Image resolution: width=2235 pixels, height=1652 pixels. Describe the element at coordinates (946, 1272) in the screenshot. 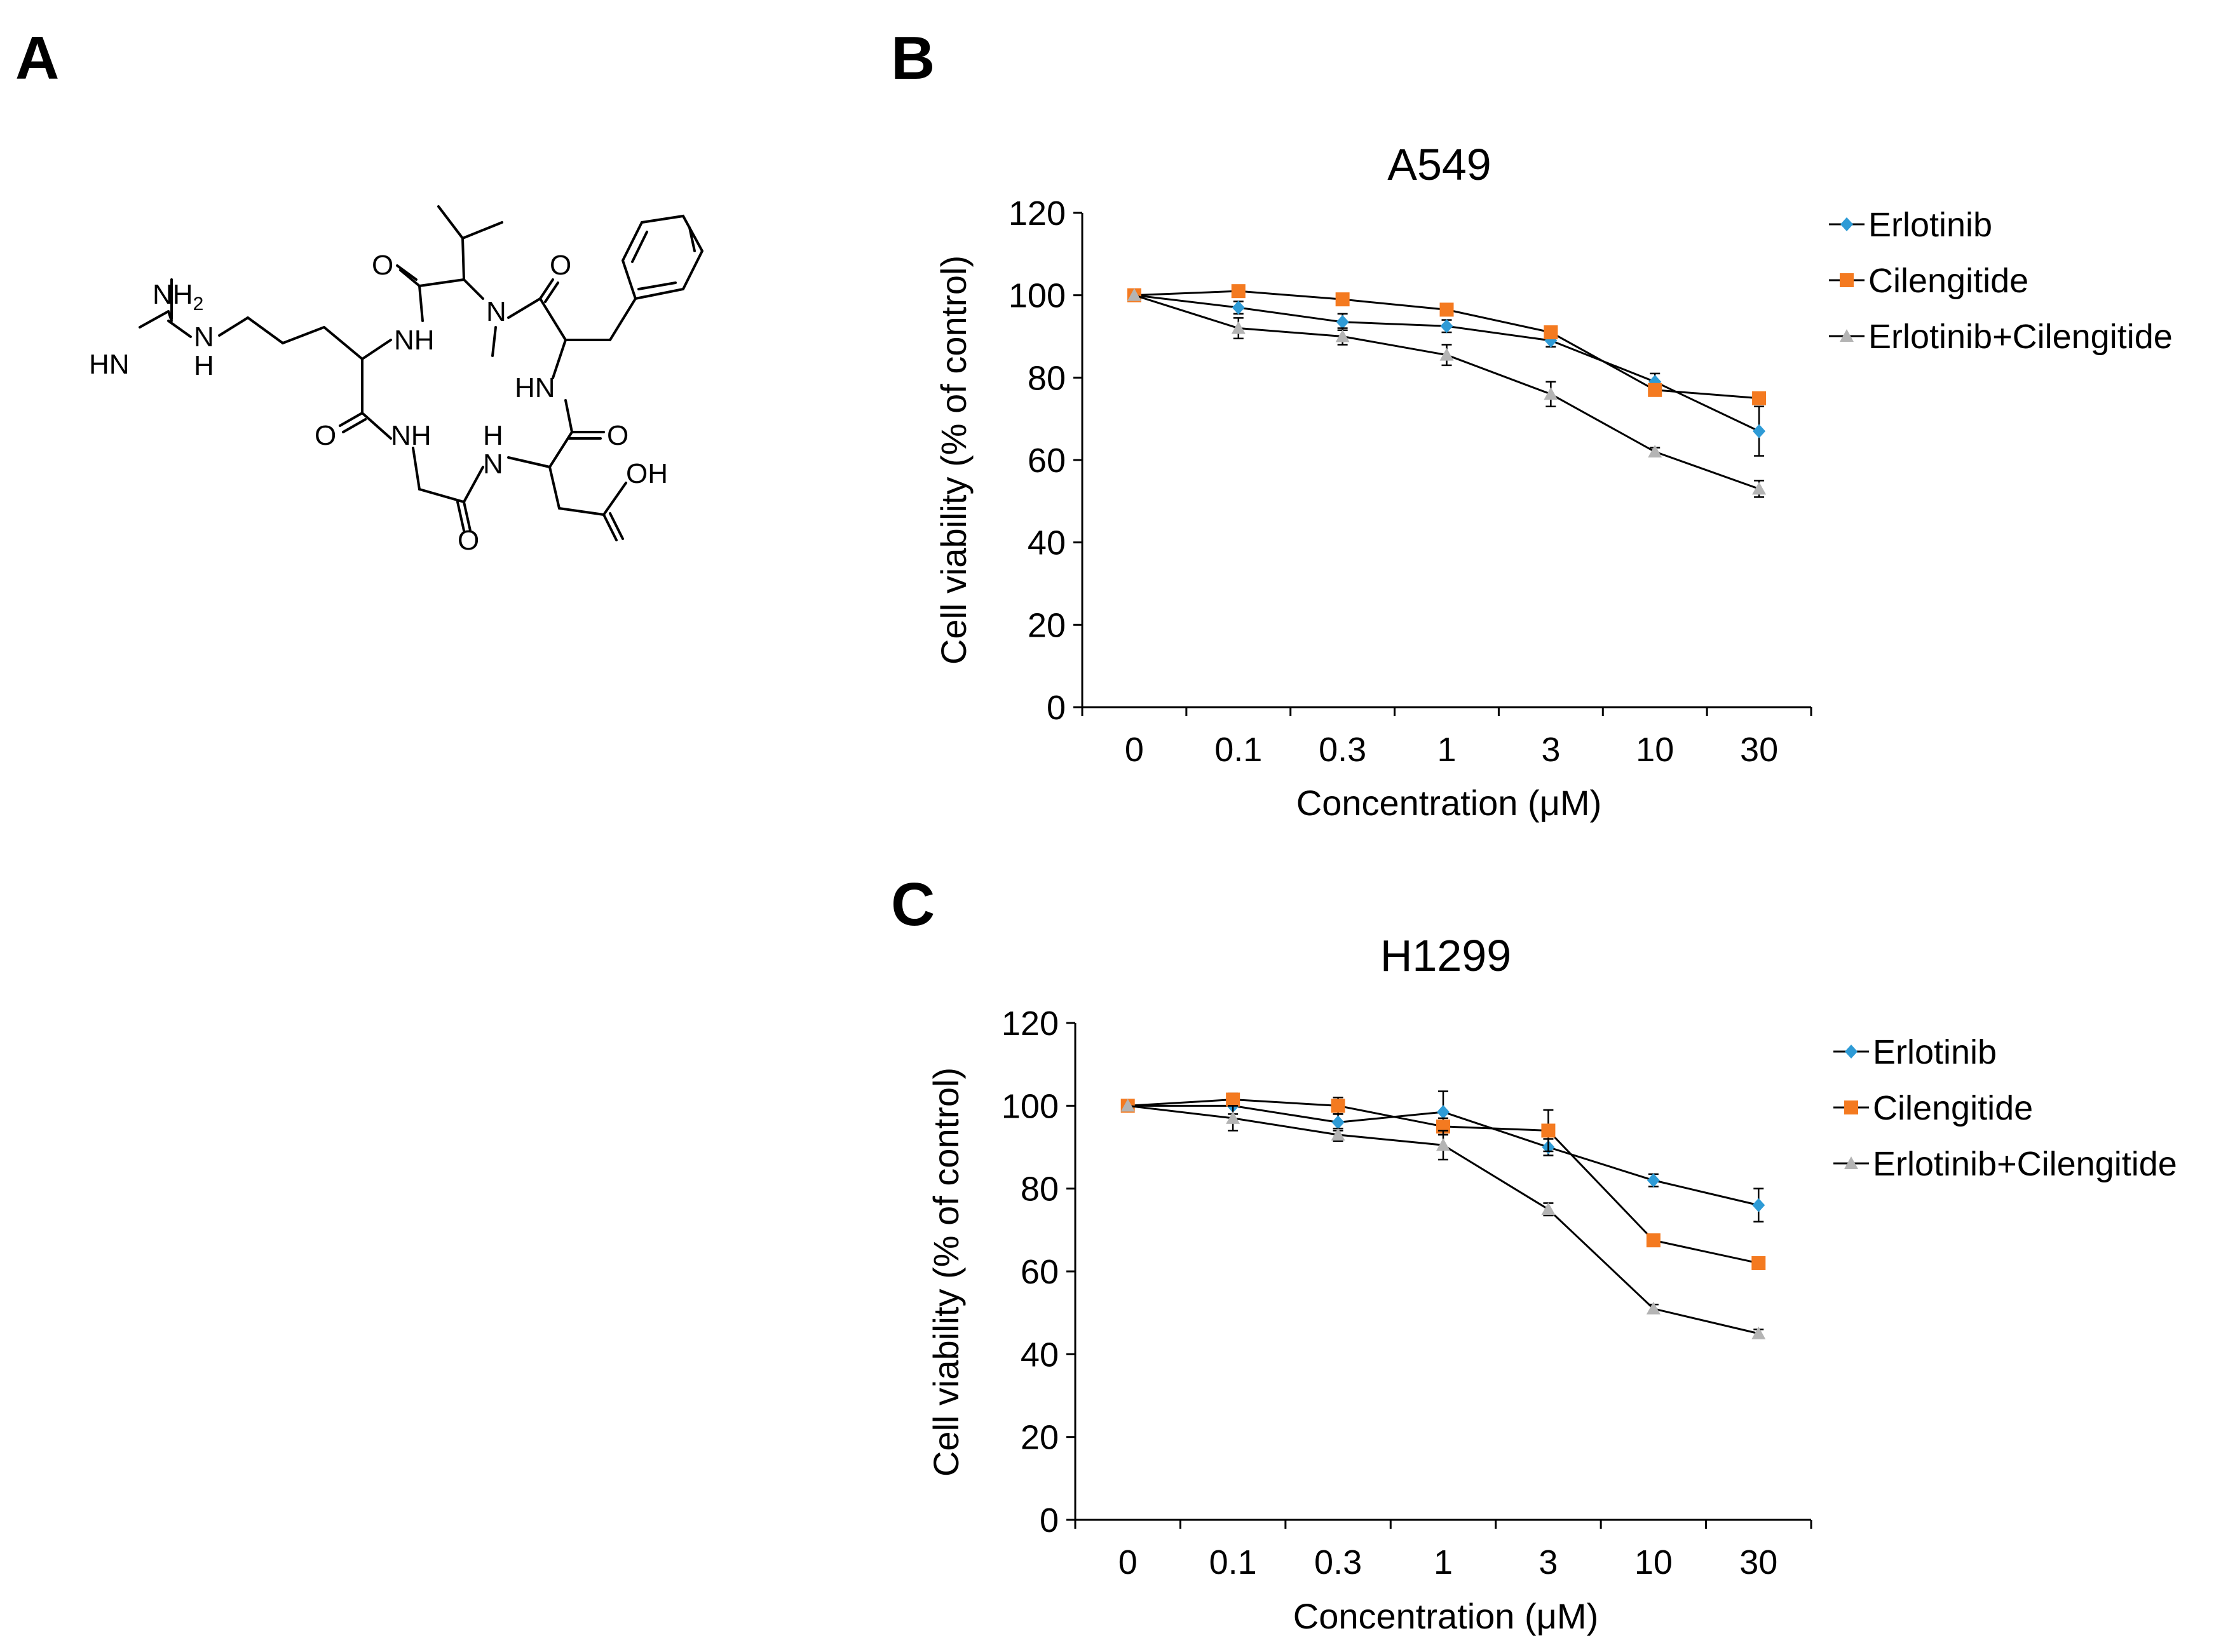

I see `y-axis-label: Cell viability (% of control)` at that location.